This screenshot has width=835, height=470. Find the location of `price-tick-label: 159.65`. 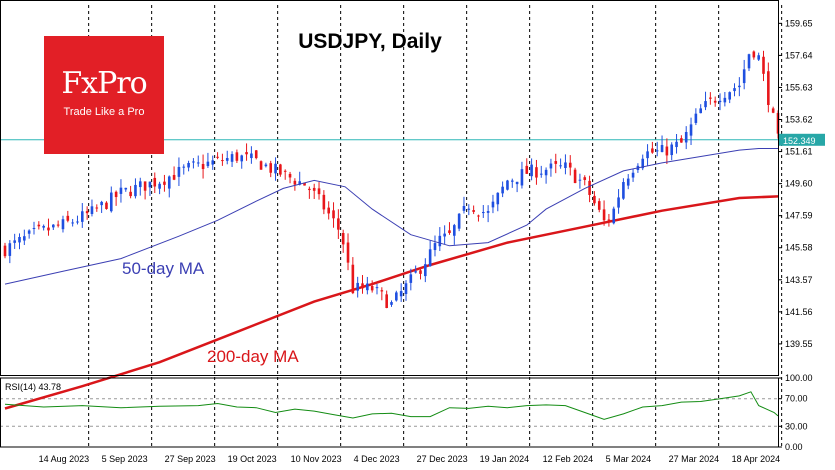

price-tick-label: 159.65 is located at coordinates (799, 23).